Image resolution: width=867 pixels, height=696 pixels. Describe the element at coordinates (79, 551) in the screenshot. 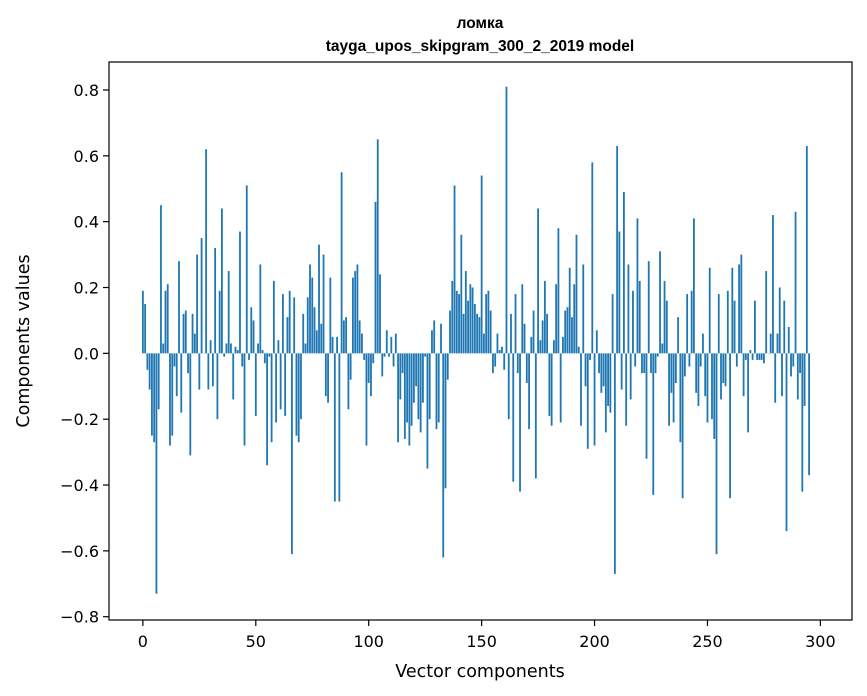

I see `y-tick-label: −0.6` at that location.